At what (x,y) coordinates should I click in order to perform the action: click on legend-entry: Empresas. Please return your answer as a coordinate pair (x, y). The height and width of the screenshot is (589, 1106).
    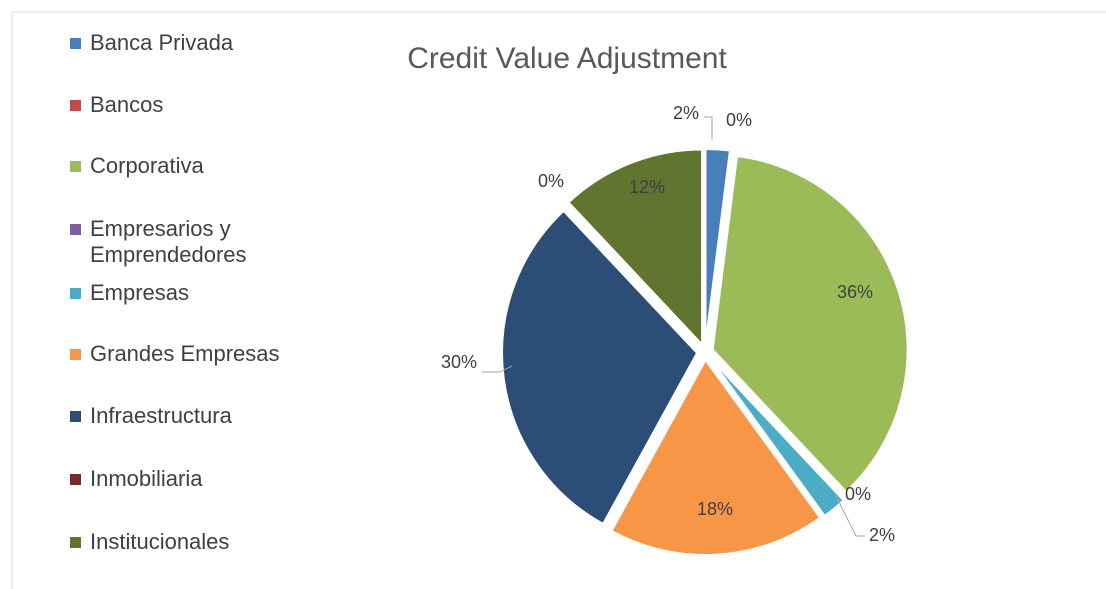
    Looking at the image, I should click on (190, 293).